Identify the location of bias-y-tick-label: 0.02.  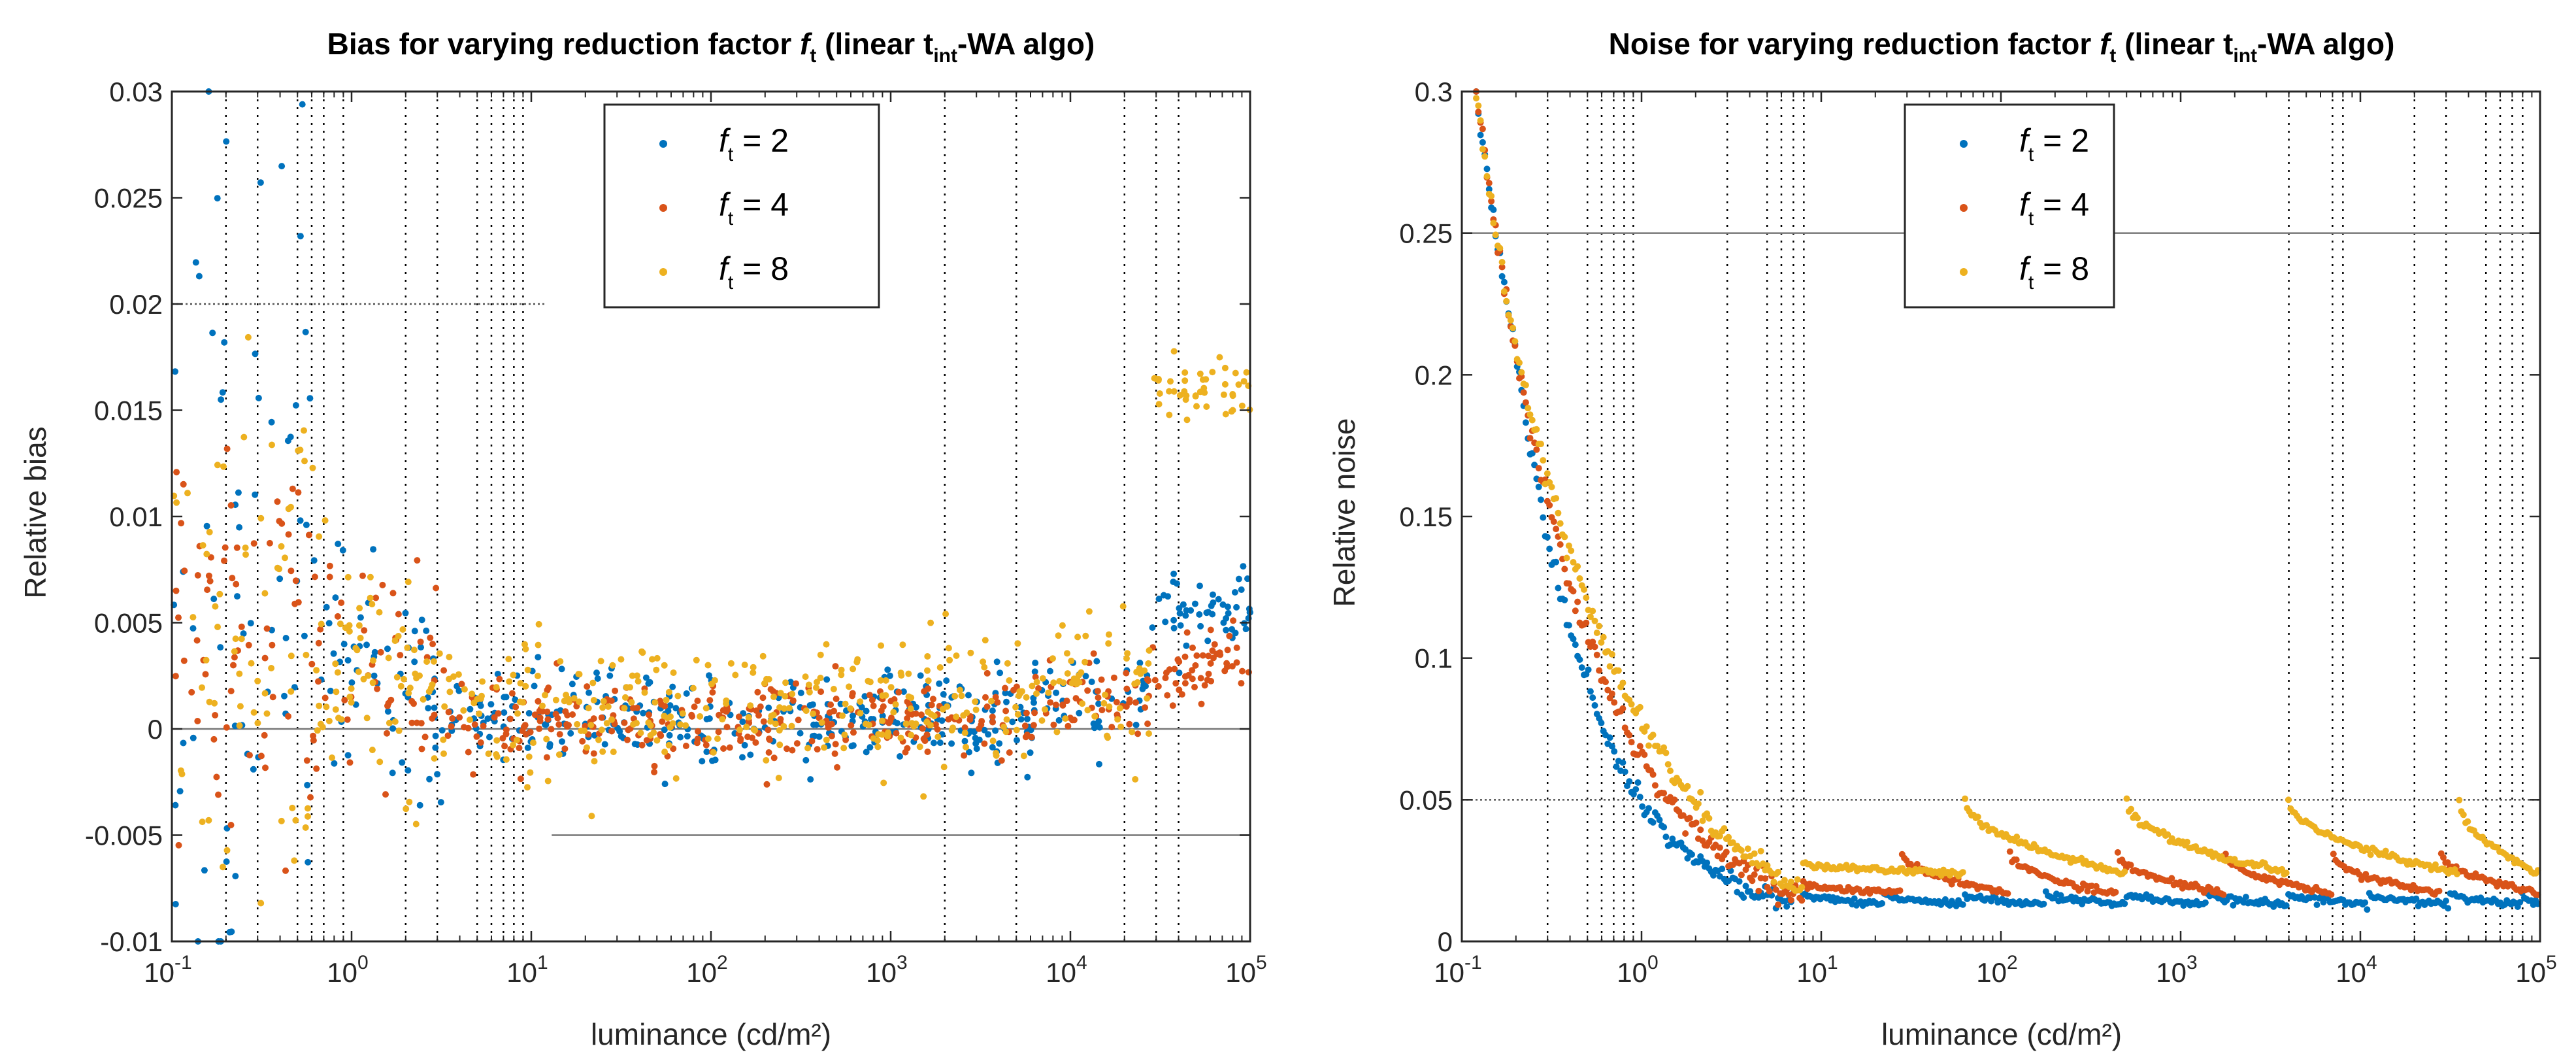
(136, 304).